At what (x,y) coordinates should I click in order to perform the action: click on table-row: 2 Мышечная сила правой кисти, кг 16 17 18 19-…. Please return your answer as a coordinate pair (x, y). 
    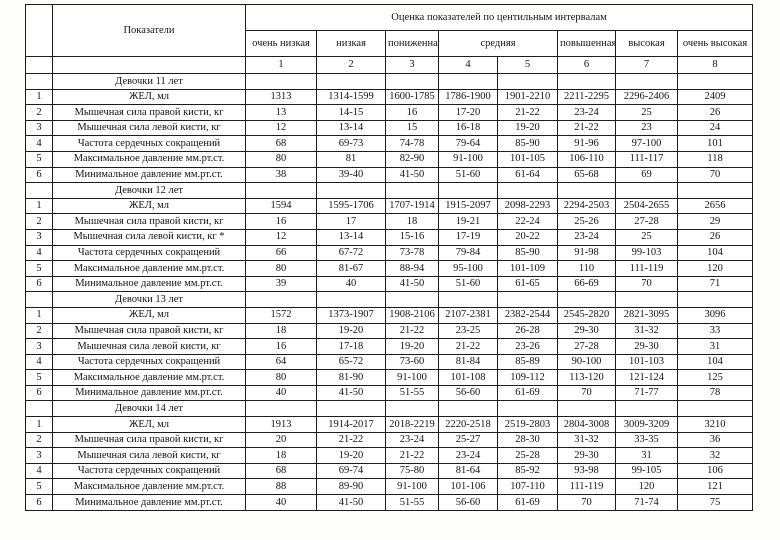
    Looking at the image, I should click on (389, 221).